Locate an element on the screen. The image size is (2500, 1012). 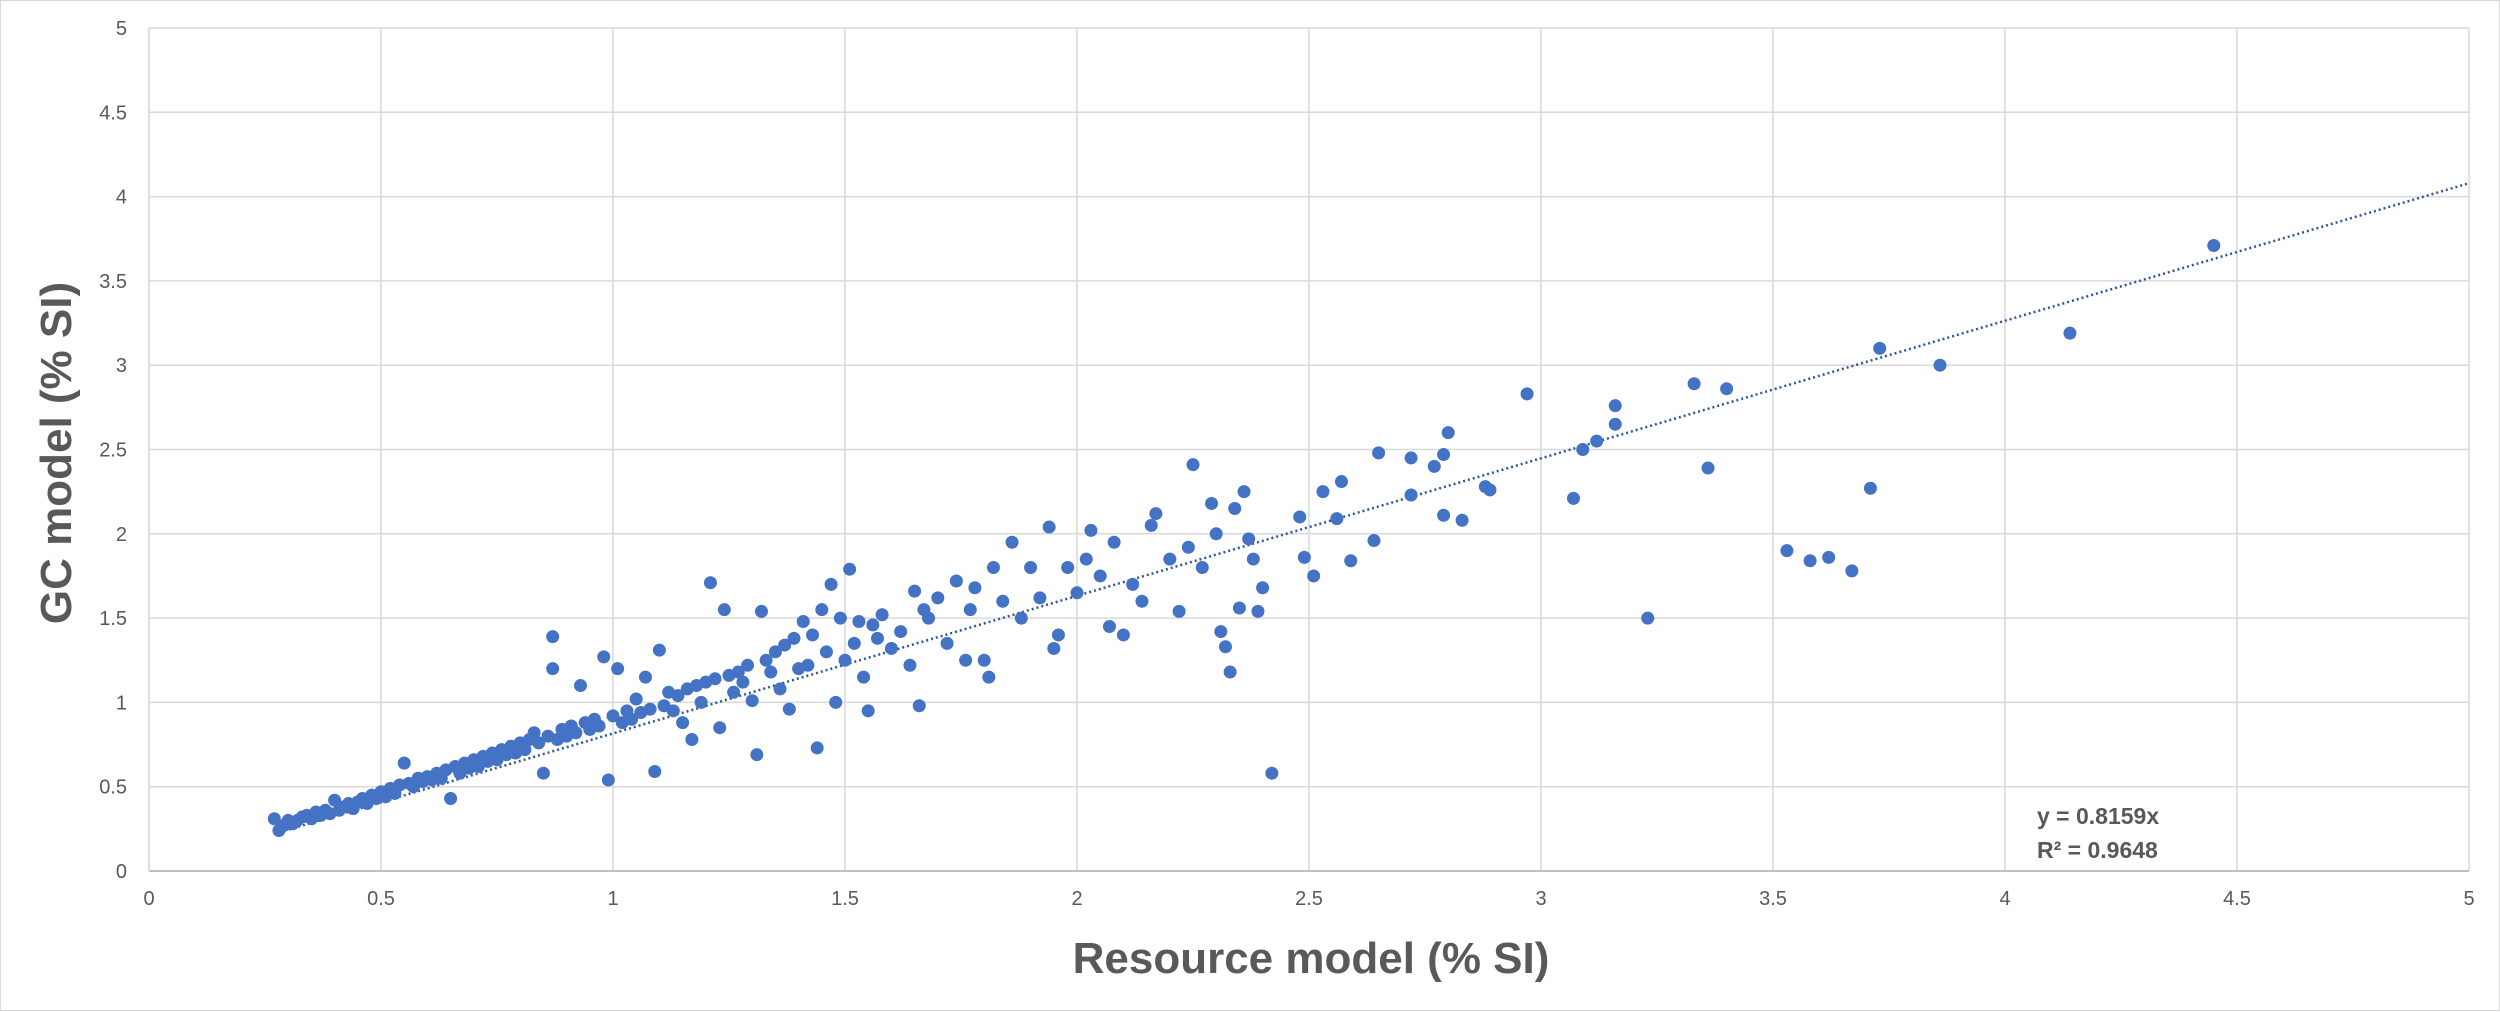
x-axis-title: Resource model (% SI) is located at coordinates (1311, 958).